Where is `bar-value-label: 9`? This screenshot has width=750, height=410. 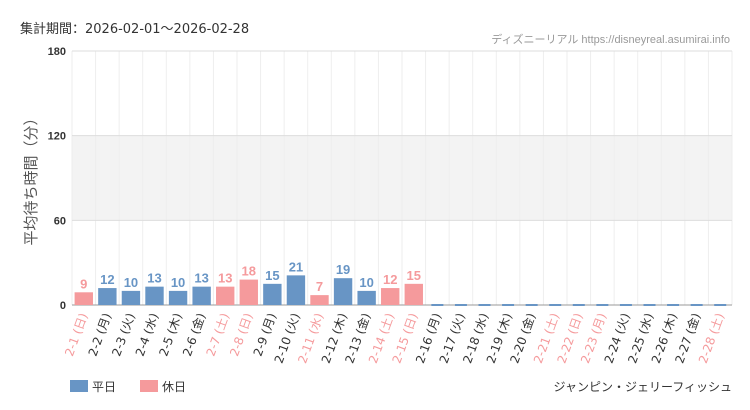 bar-value-label: 9 is located at coordinates (83, 283).